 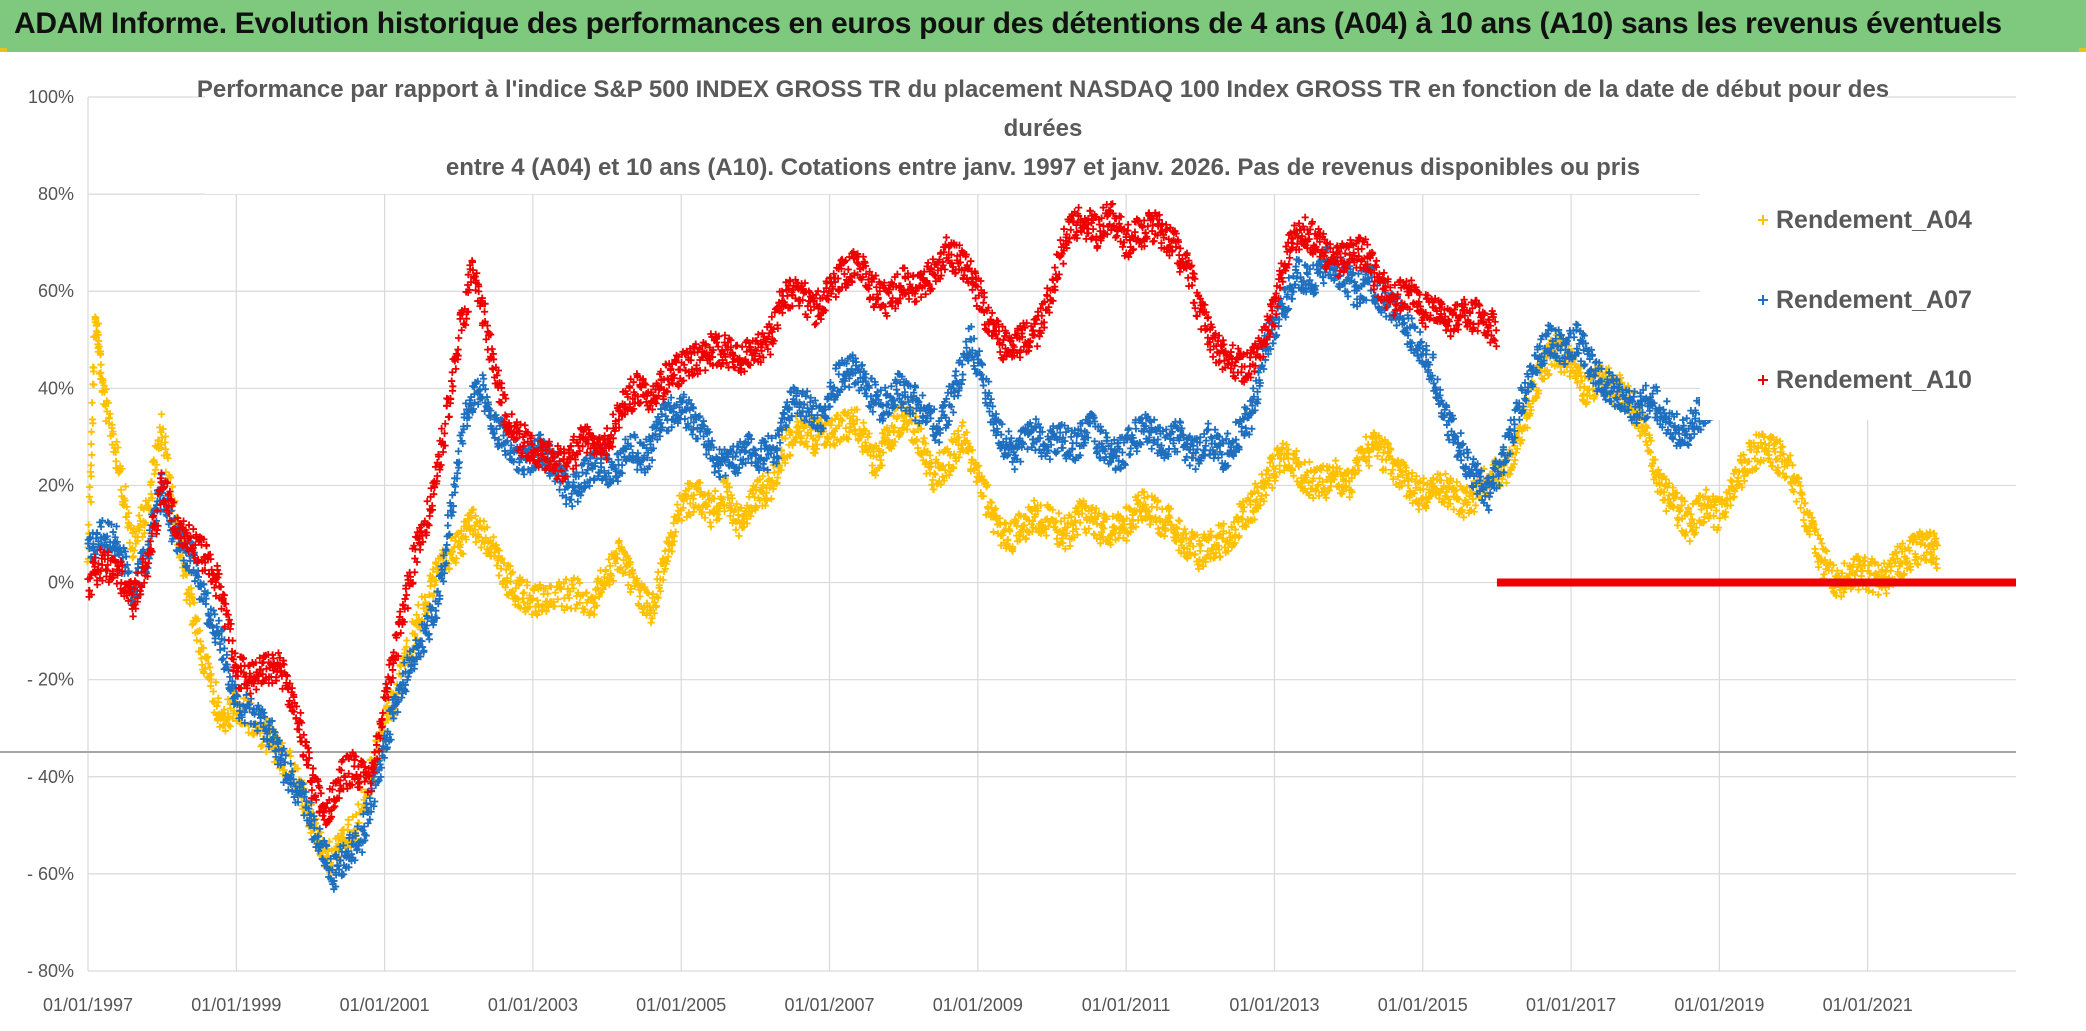 I want to click on x-tick-label: 01/01/2001, so click(x=385, y=1005).